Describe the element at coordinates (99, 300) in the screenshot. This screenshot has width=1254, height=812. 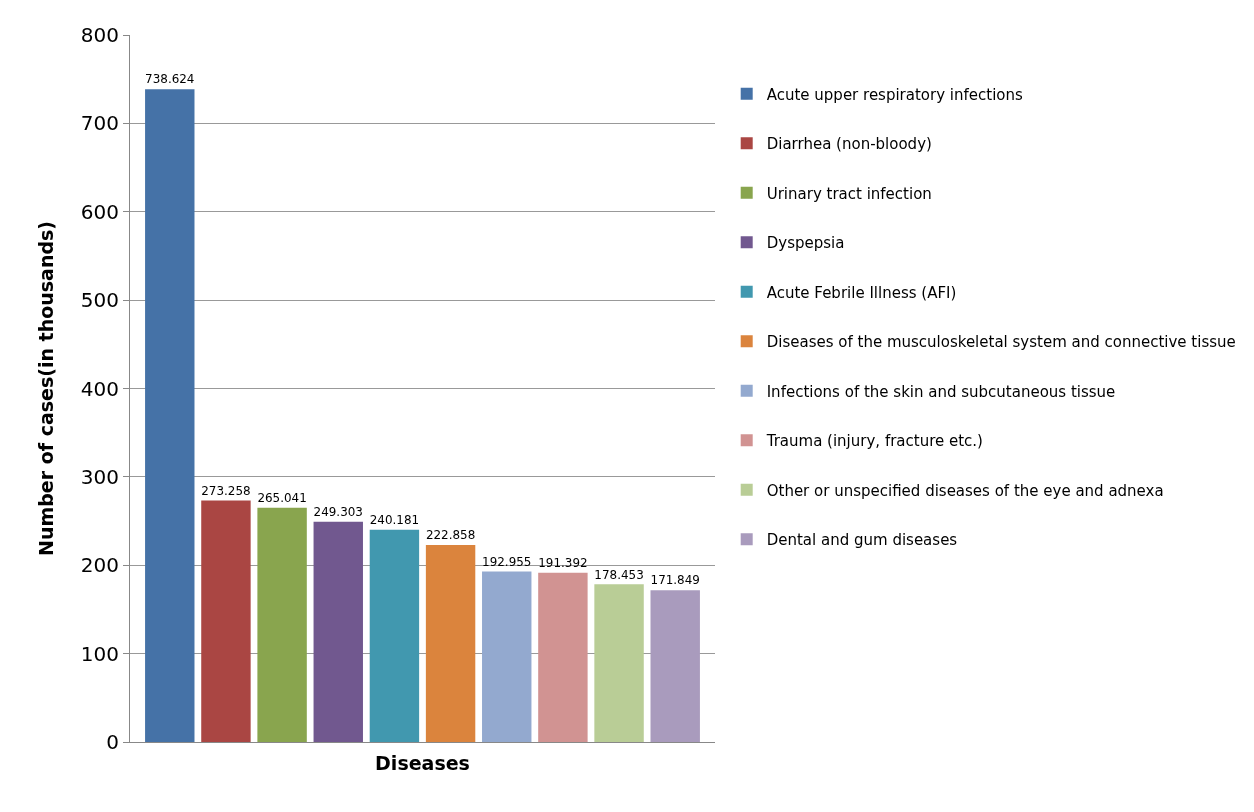
I see `y-tick-label: 500` at that location.